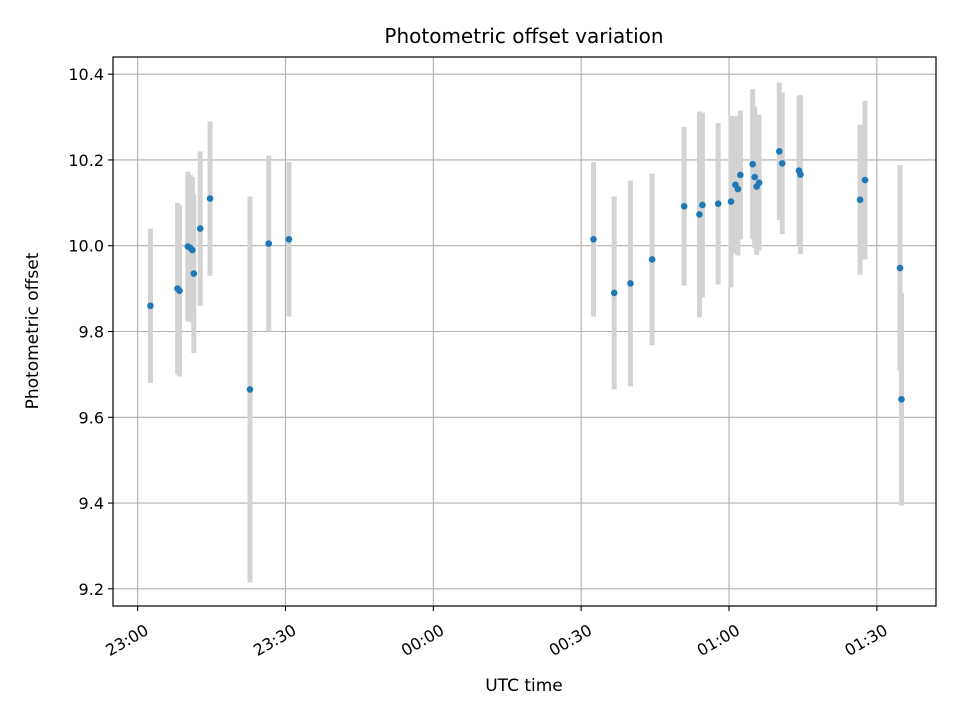  I want to click on x-tick-label: 01:00, so click(718, 640).